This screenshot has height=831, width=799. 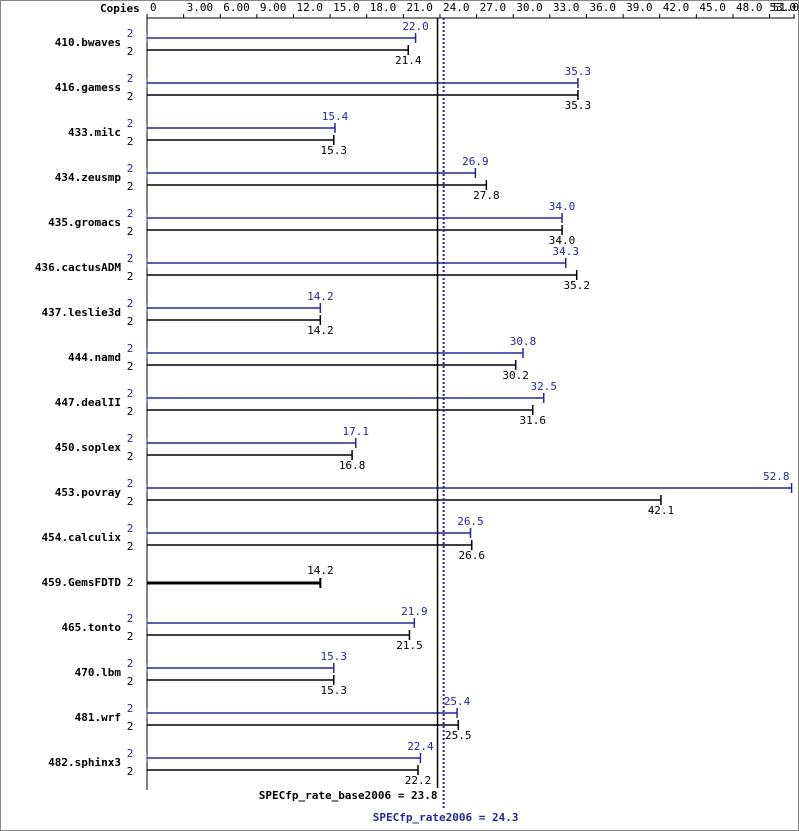 I want to click on x-tick-label: 6.00, so click(x=236, y=7).